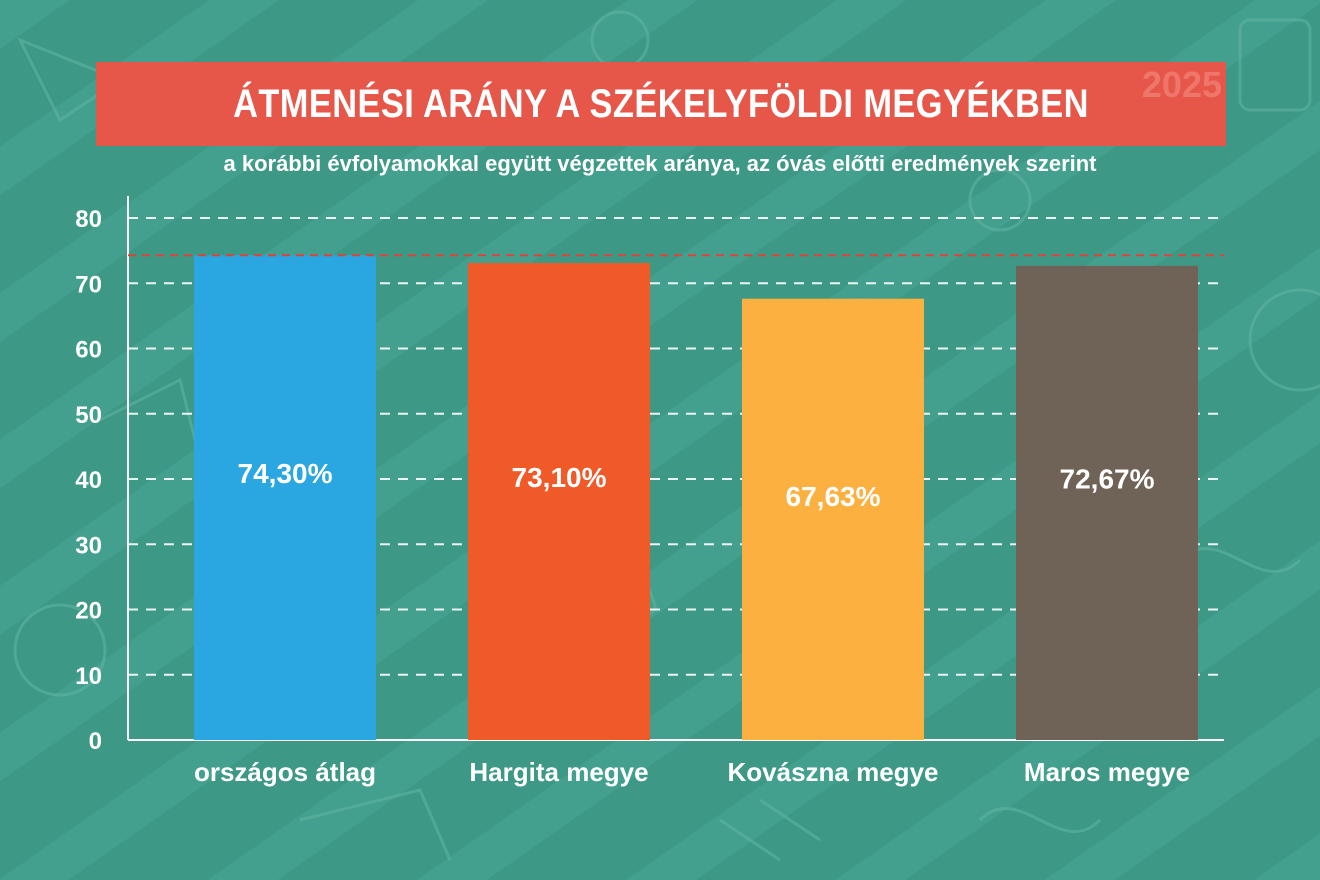 The width and height of the screenshot is (1320, 880). What do you see at coordinates (88, 284) in the screenshot?
I see `y-tick-label: 70` at bounding box center [88, 284].